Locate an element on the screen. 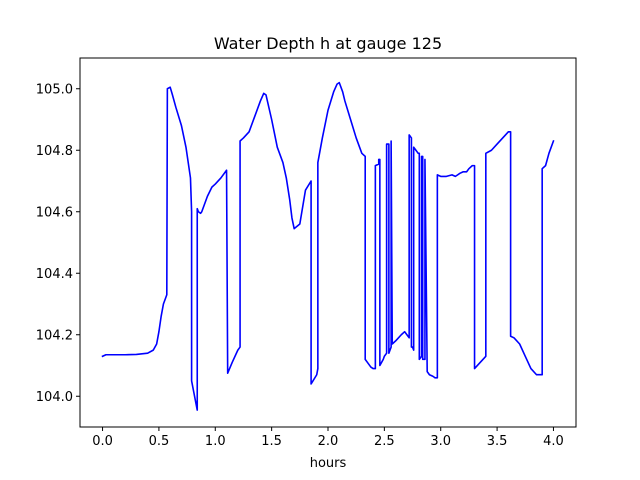 The width and height of the screenshot is (640, 480). x-tick-label: 3.5 is located at coordinates (497, 441).